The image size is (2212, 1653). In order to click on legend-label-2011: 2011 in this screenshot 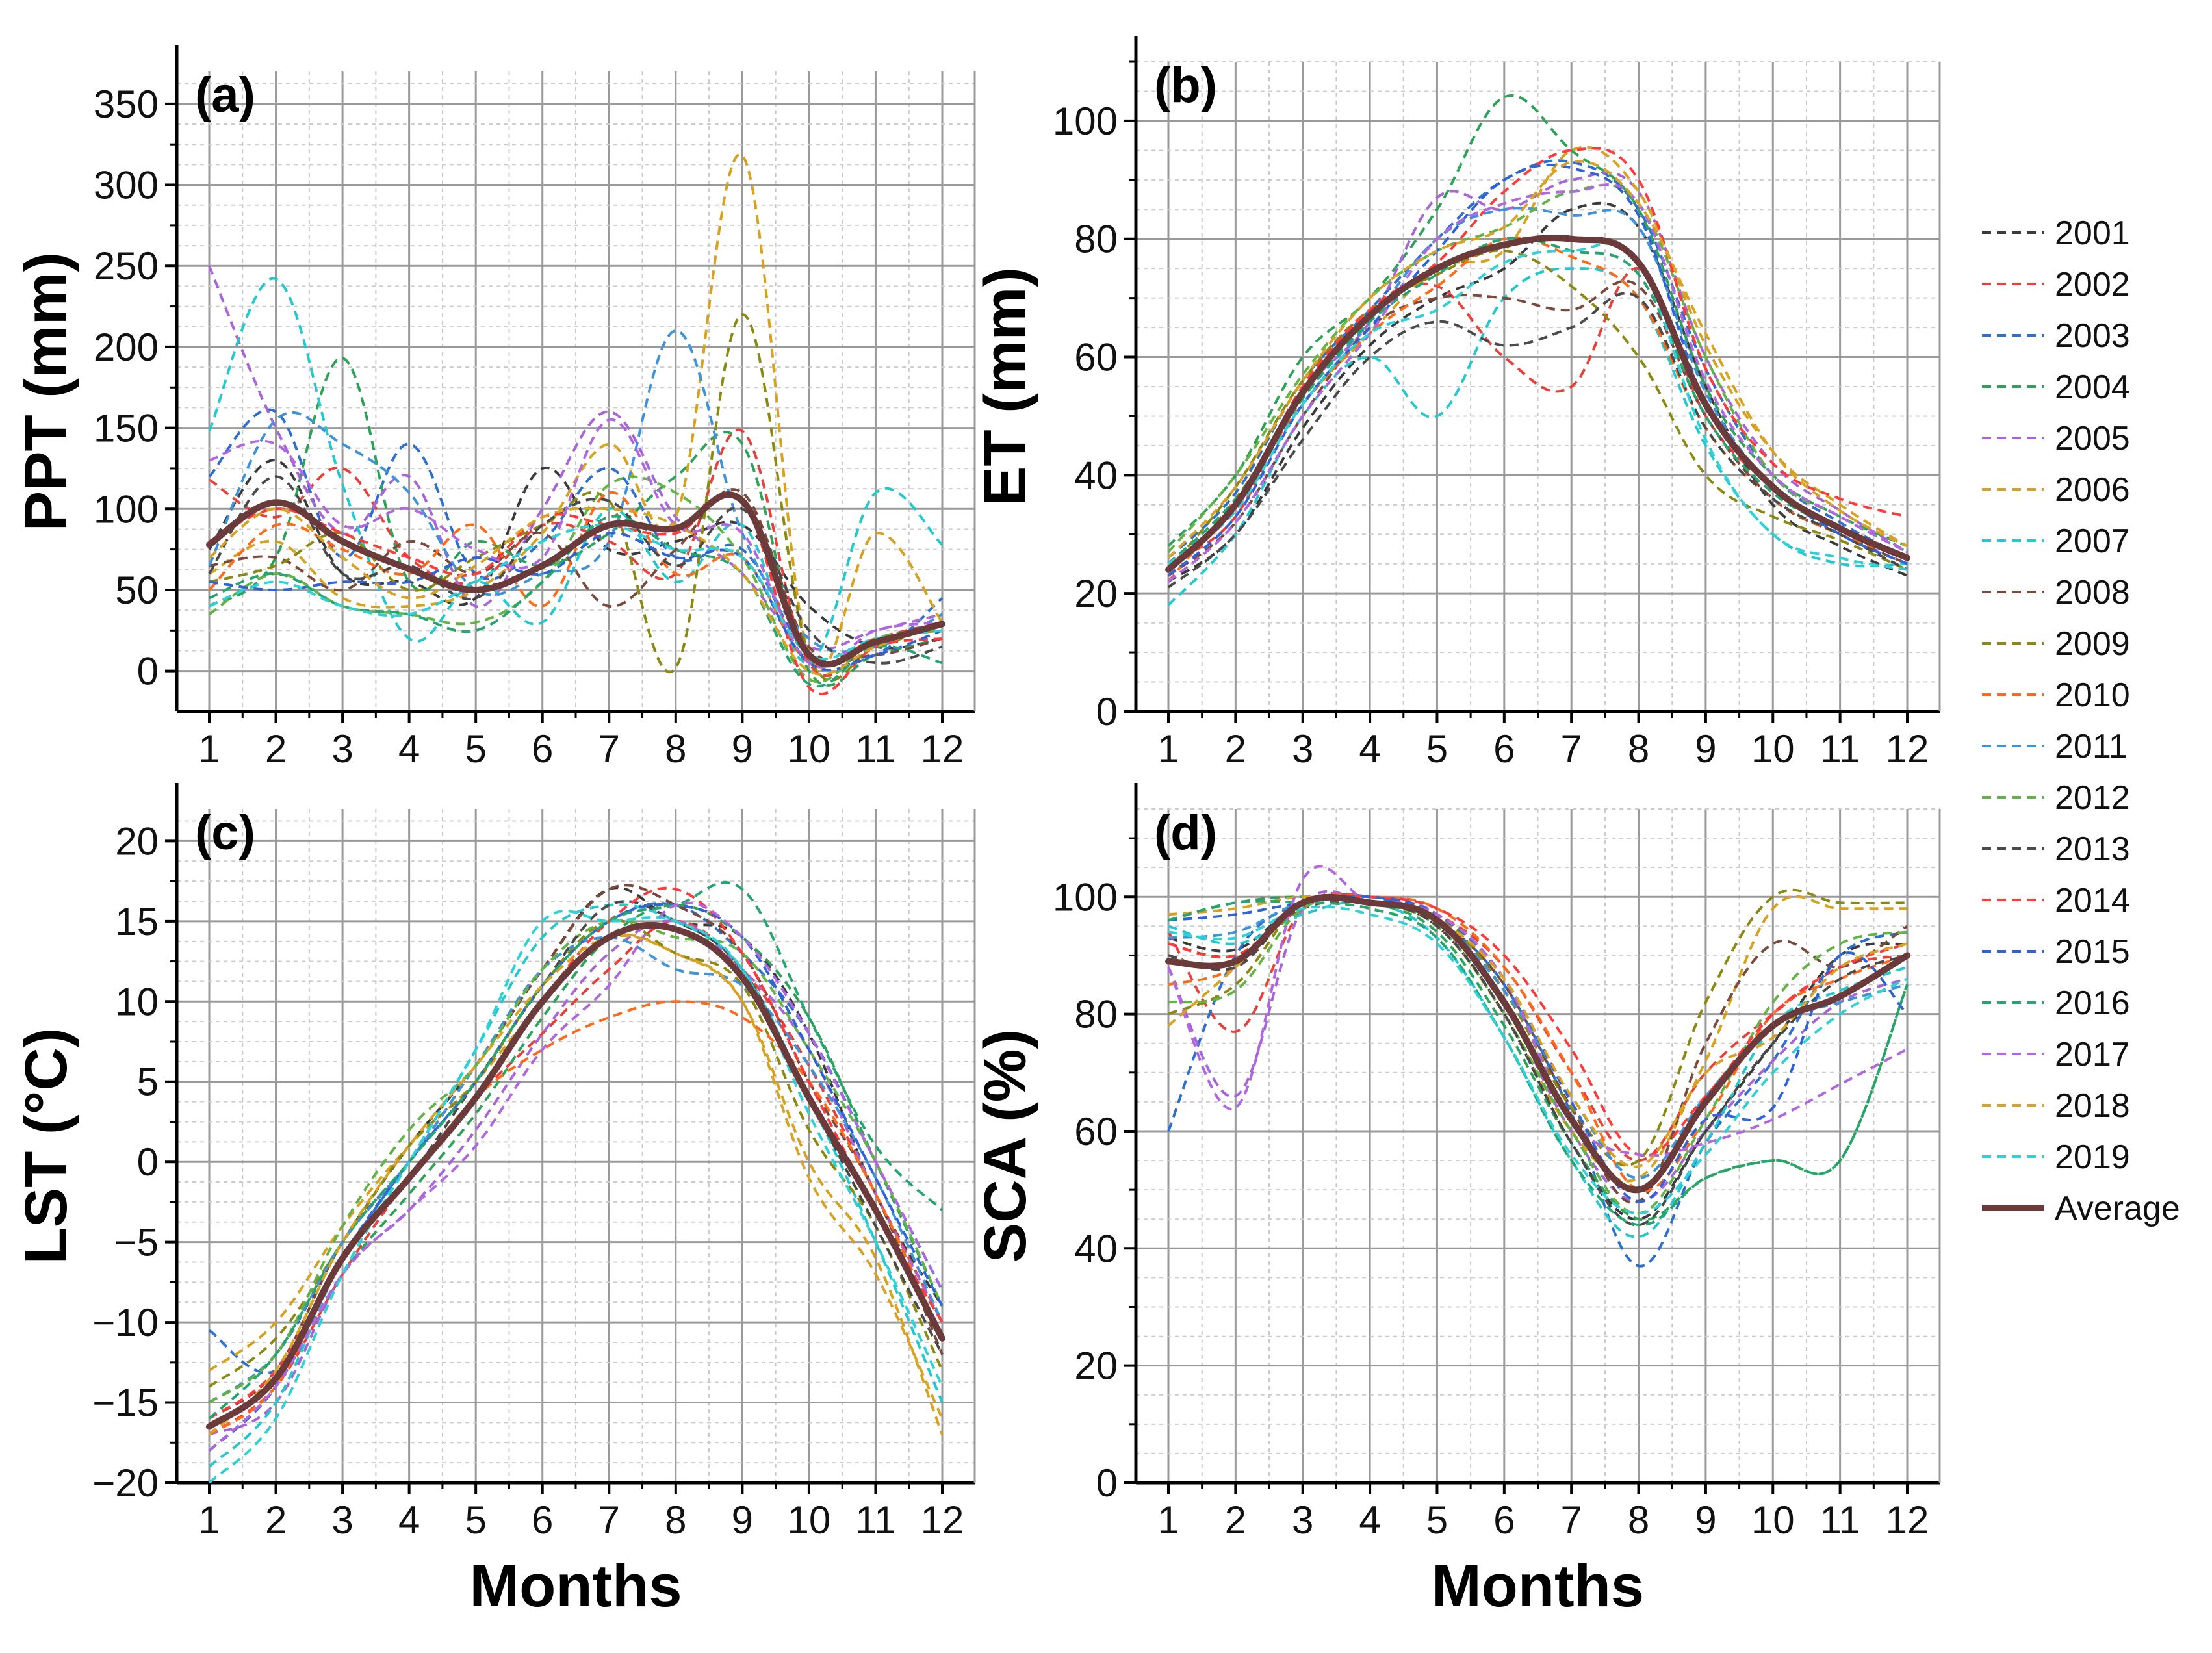, I will do `click(2091, 746)`.